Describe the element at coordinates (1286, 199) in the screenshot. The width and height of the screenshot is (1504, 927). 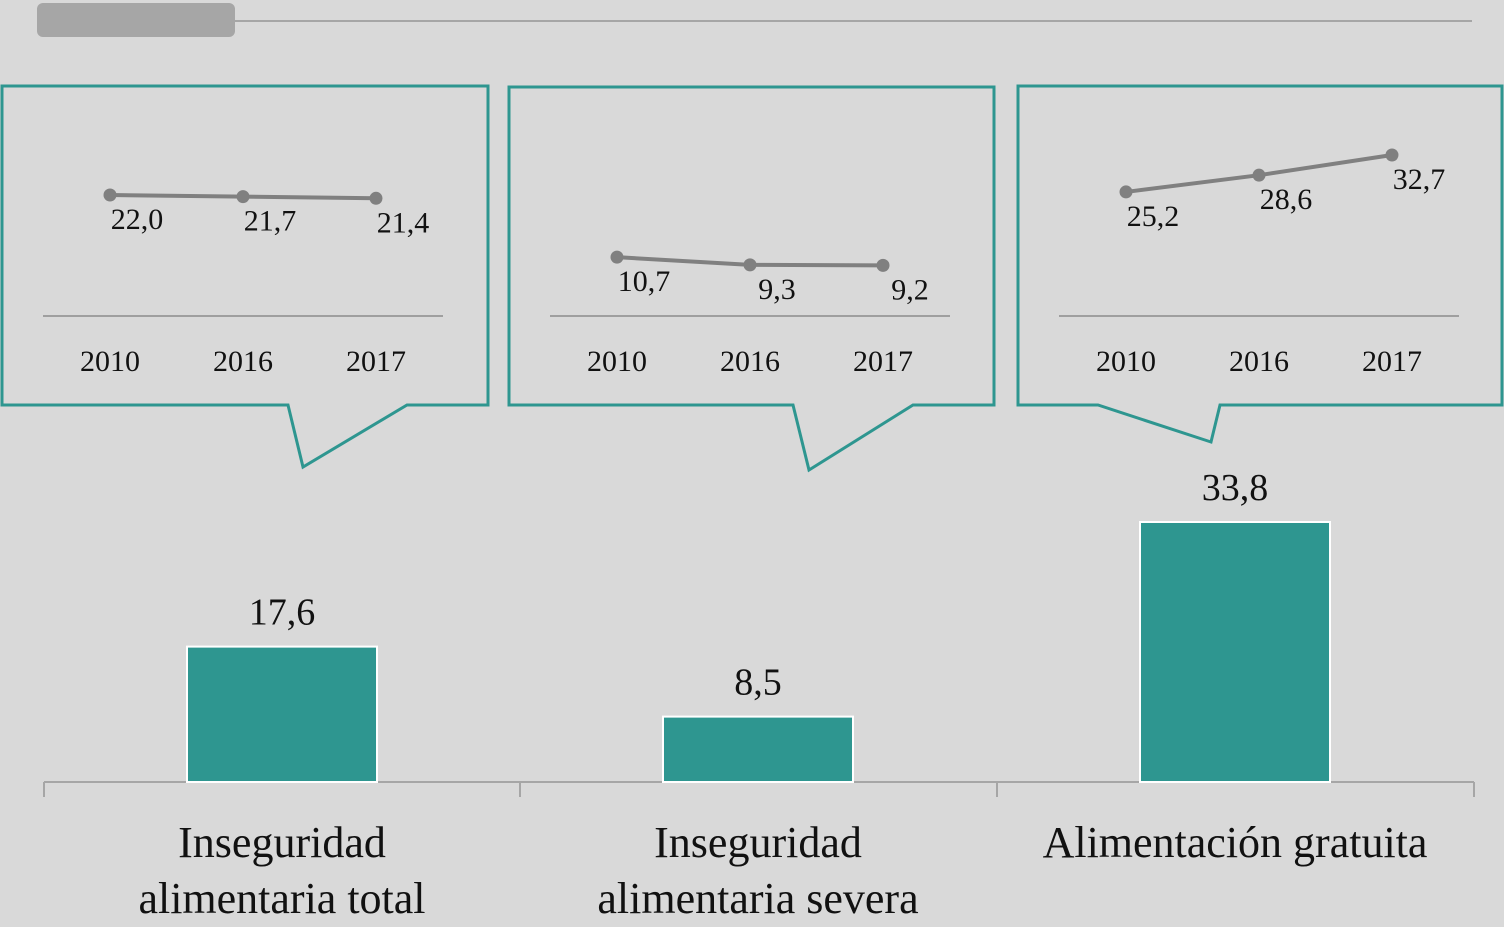
I see `value-label: 28,6` at that location.